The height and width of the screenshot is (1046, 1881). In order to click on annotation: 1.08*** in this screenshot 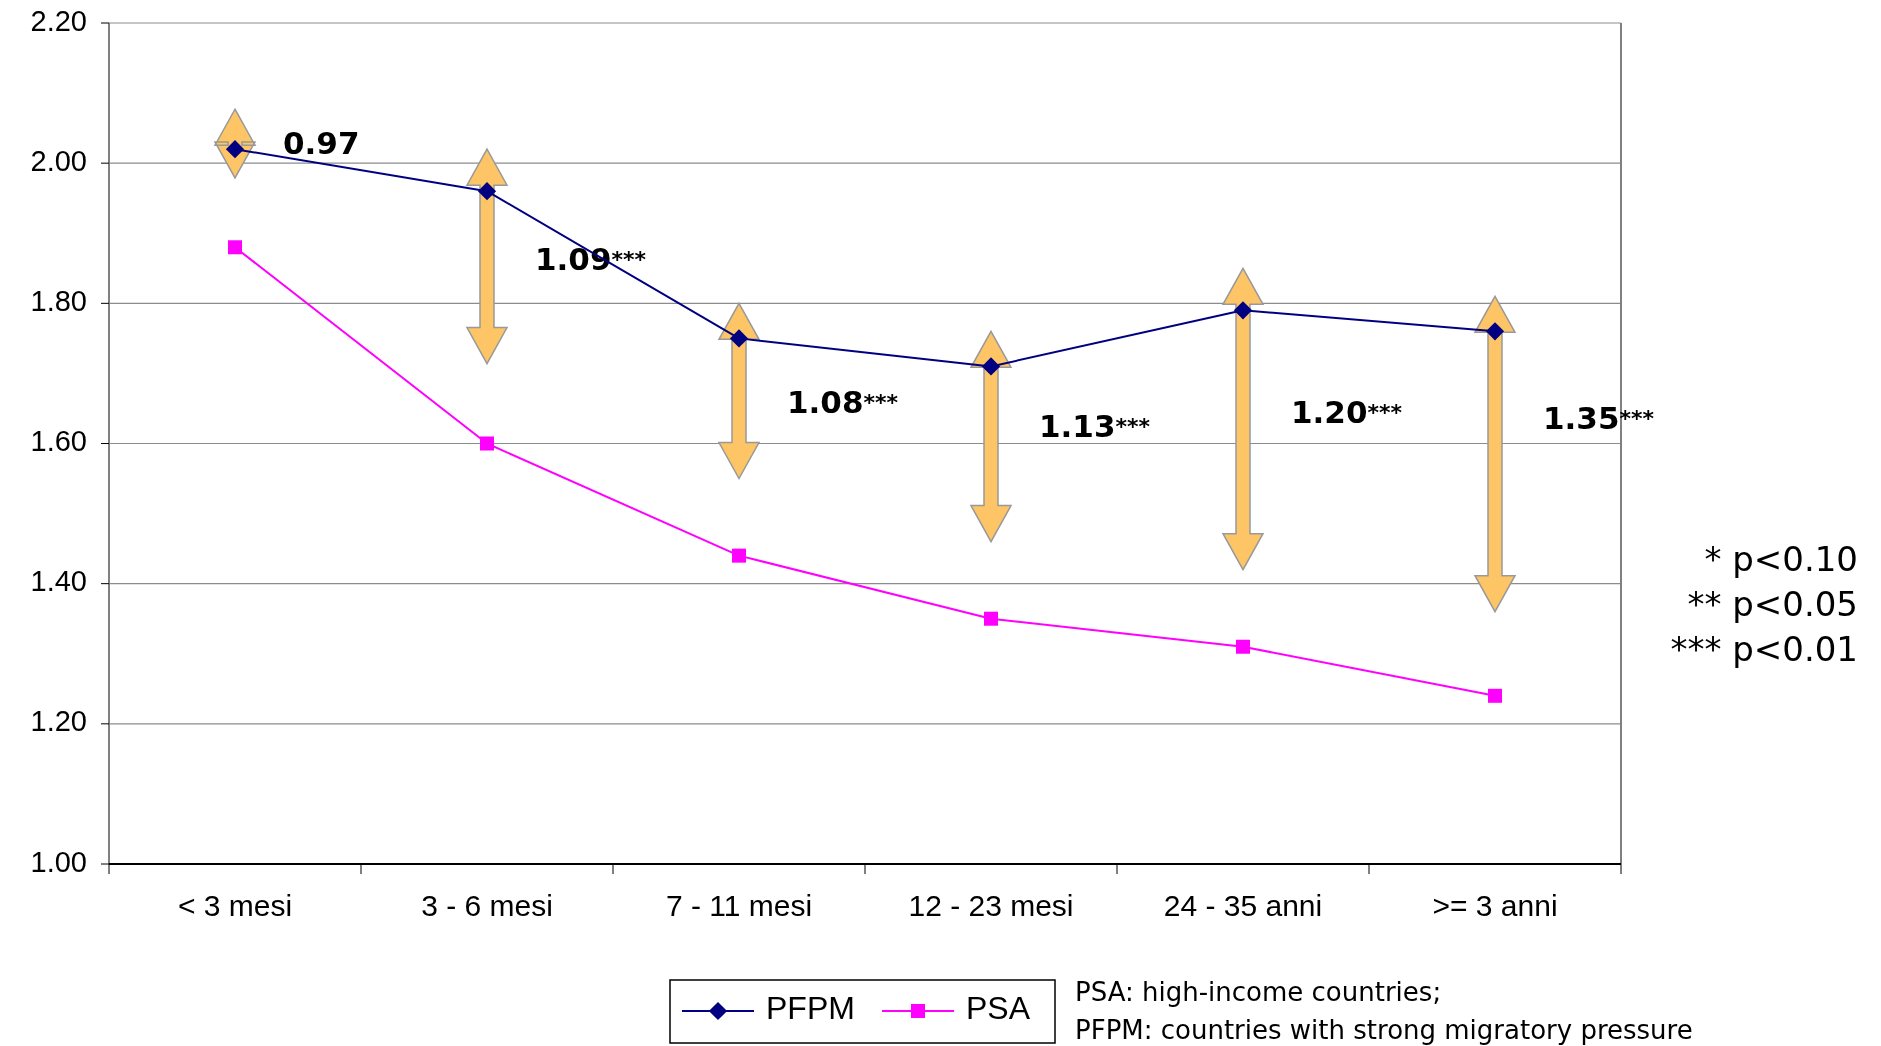, I will do `click(843, 401)`.